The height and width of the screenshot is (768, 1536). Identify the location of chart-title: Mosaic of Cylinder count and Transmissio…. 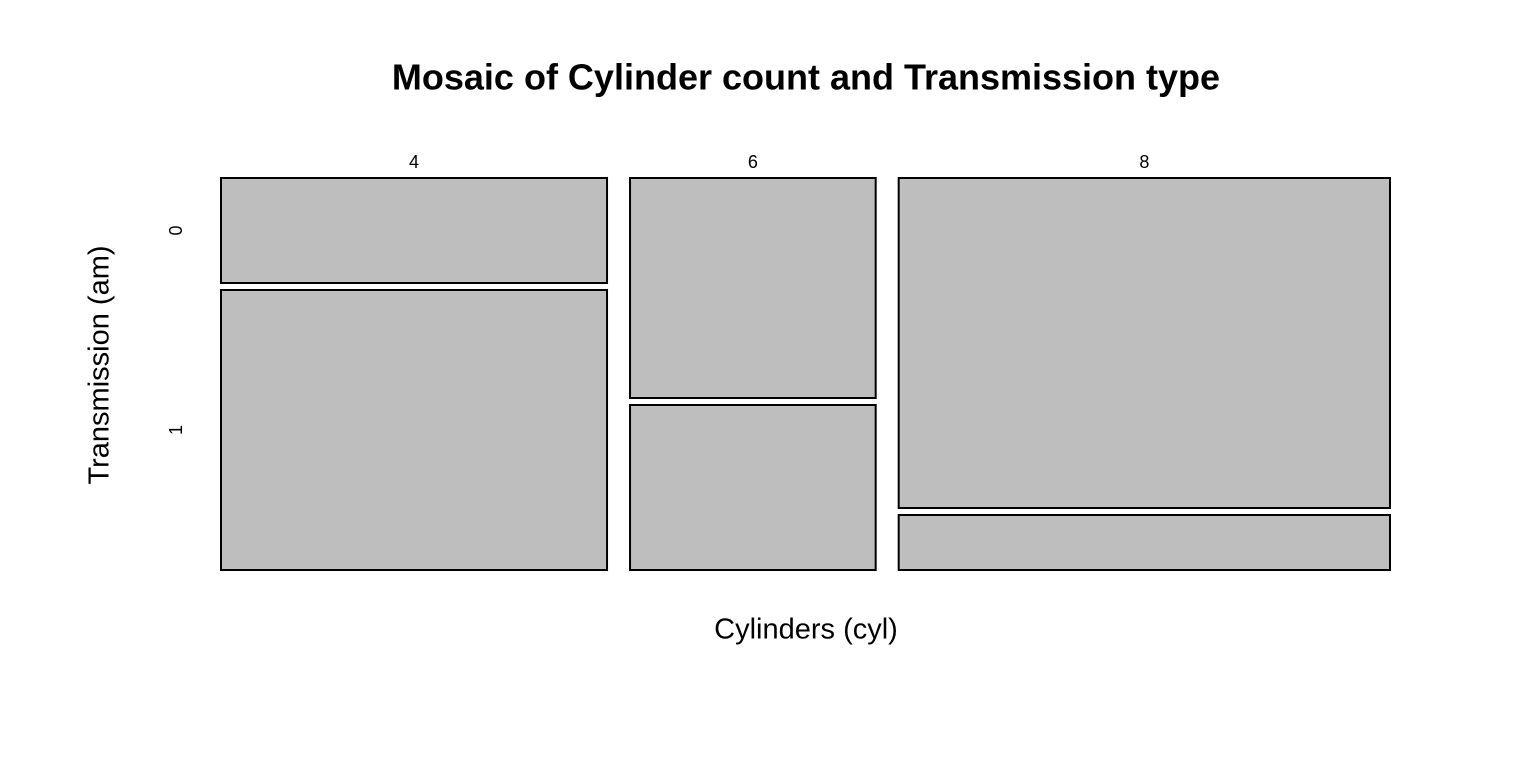
(806, 77).